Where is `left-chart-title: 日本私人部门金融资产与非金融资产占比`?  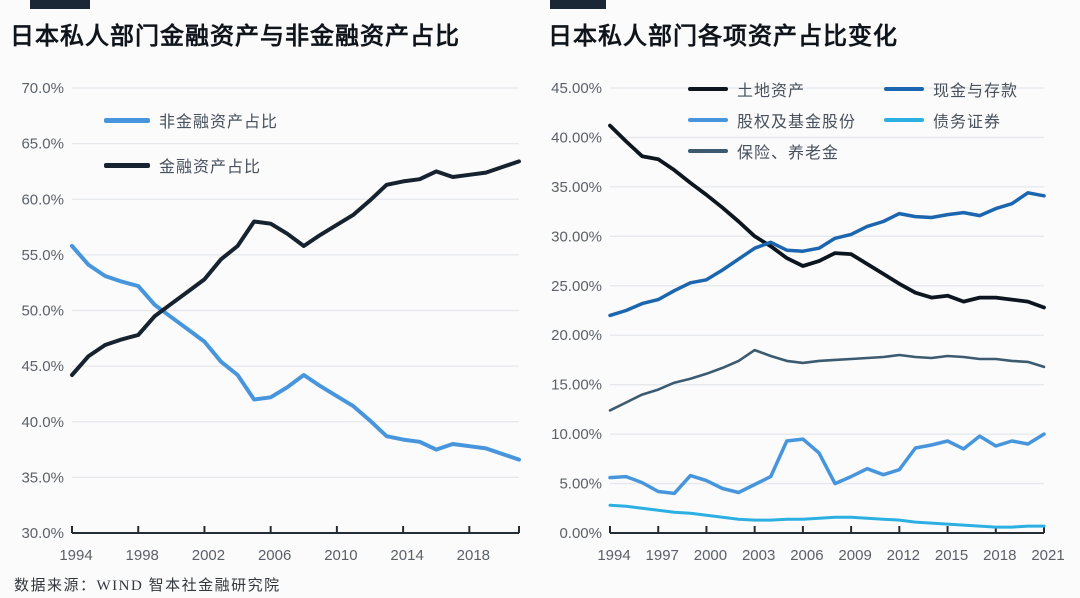
left-chart-title: 日本私人部门金融资产与非金融资产占比 is located at coordinates (235, 36).